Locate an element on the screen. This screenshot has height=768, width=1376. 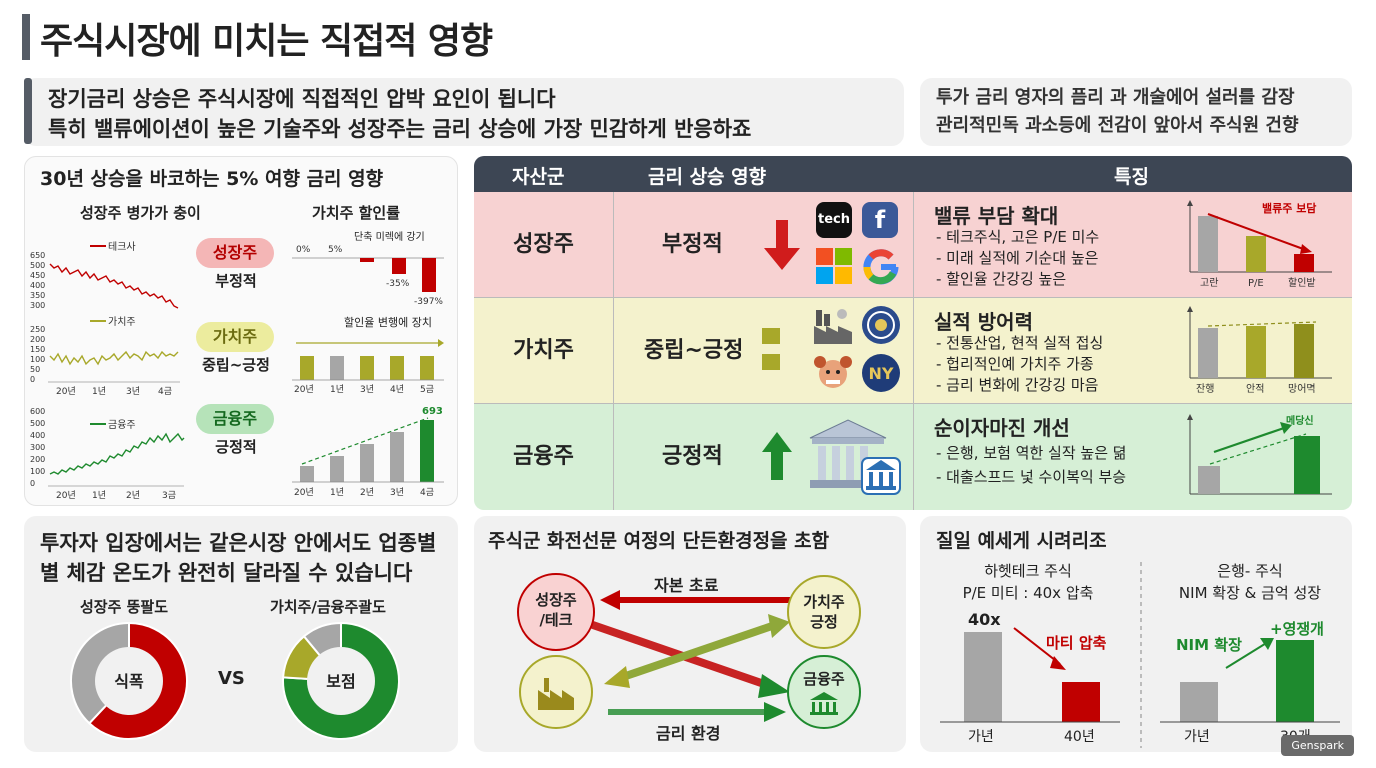
bar1-label-0: -35% is located at coordinates (398, 284).